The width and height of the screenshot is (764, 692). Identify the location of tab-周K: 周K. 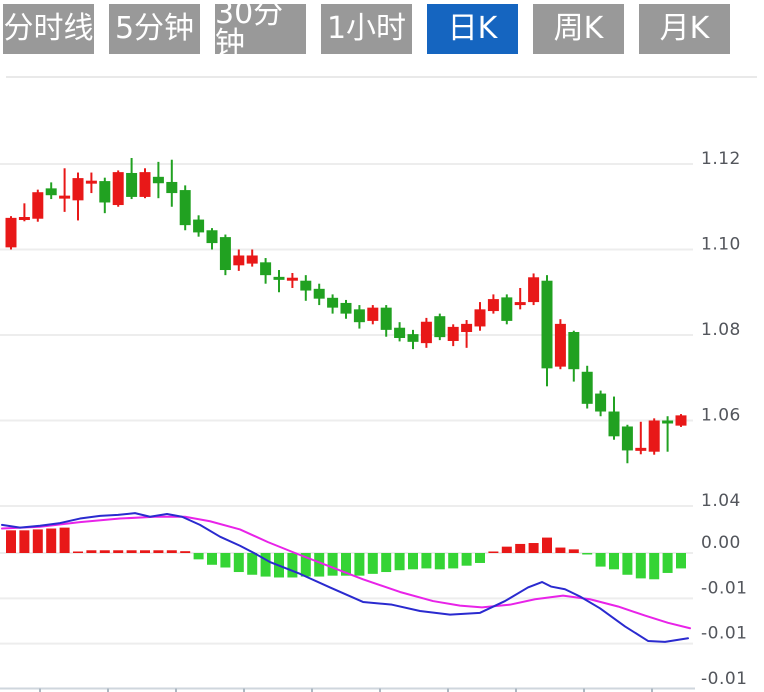
(578, 29).